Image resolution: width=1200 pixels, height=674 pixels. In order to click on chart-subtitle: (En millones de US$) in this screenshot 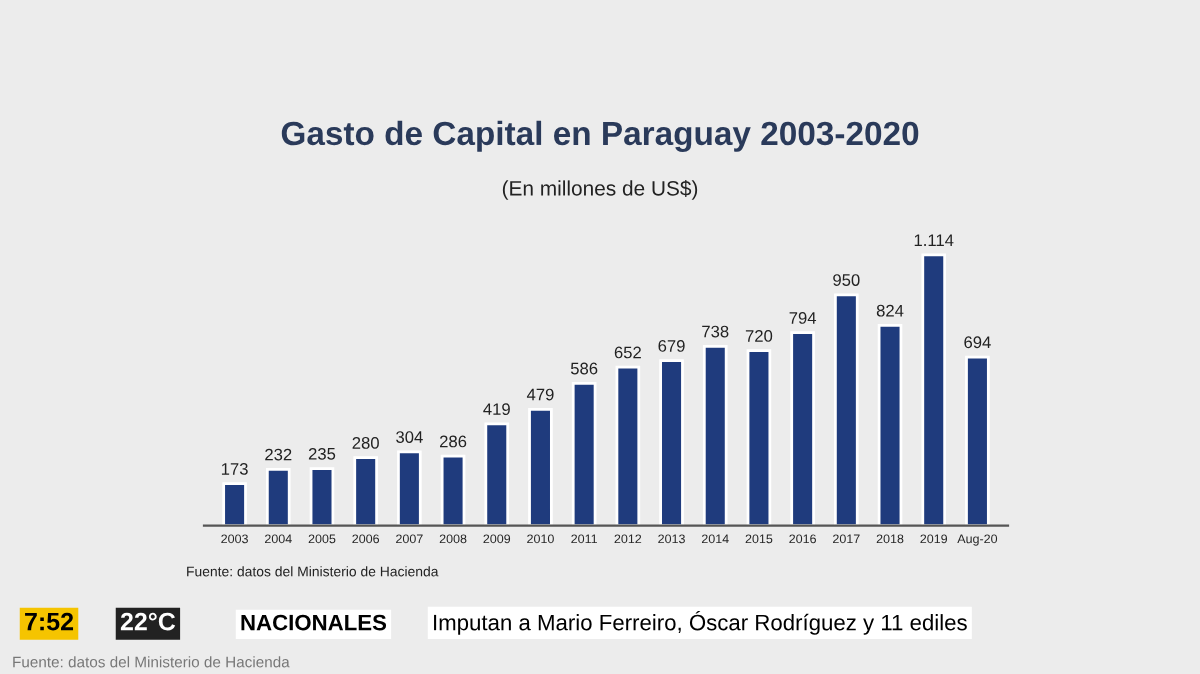, I will do `click(600, 190)`.